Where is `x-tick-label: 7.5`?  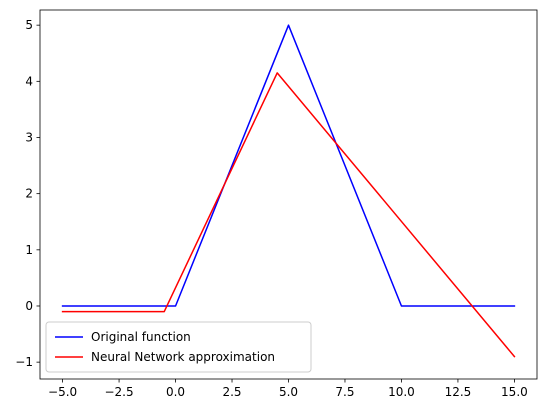 x-tick-label: 7.5 is located at coordinates (344, 392).